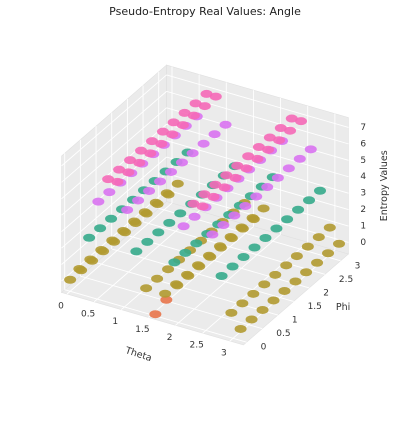 The height and width of the screenshot is (424, 410). What do you see at coordinates (138, 354) in the screenshot?
I see `x-axis-label: Theta` at bounding box center [138, 354].